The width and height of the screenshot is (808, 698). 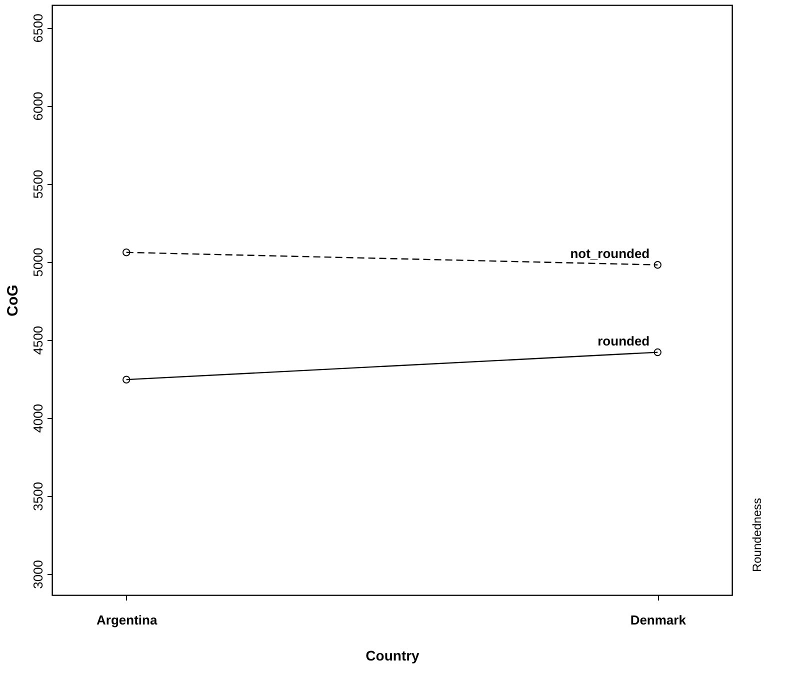 What do you see at coordinates (393, 656) in the screenshot?
I see `x-axis-title: Country` at bounding box center [393, 656].